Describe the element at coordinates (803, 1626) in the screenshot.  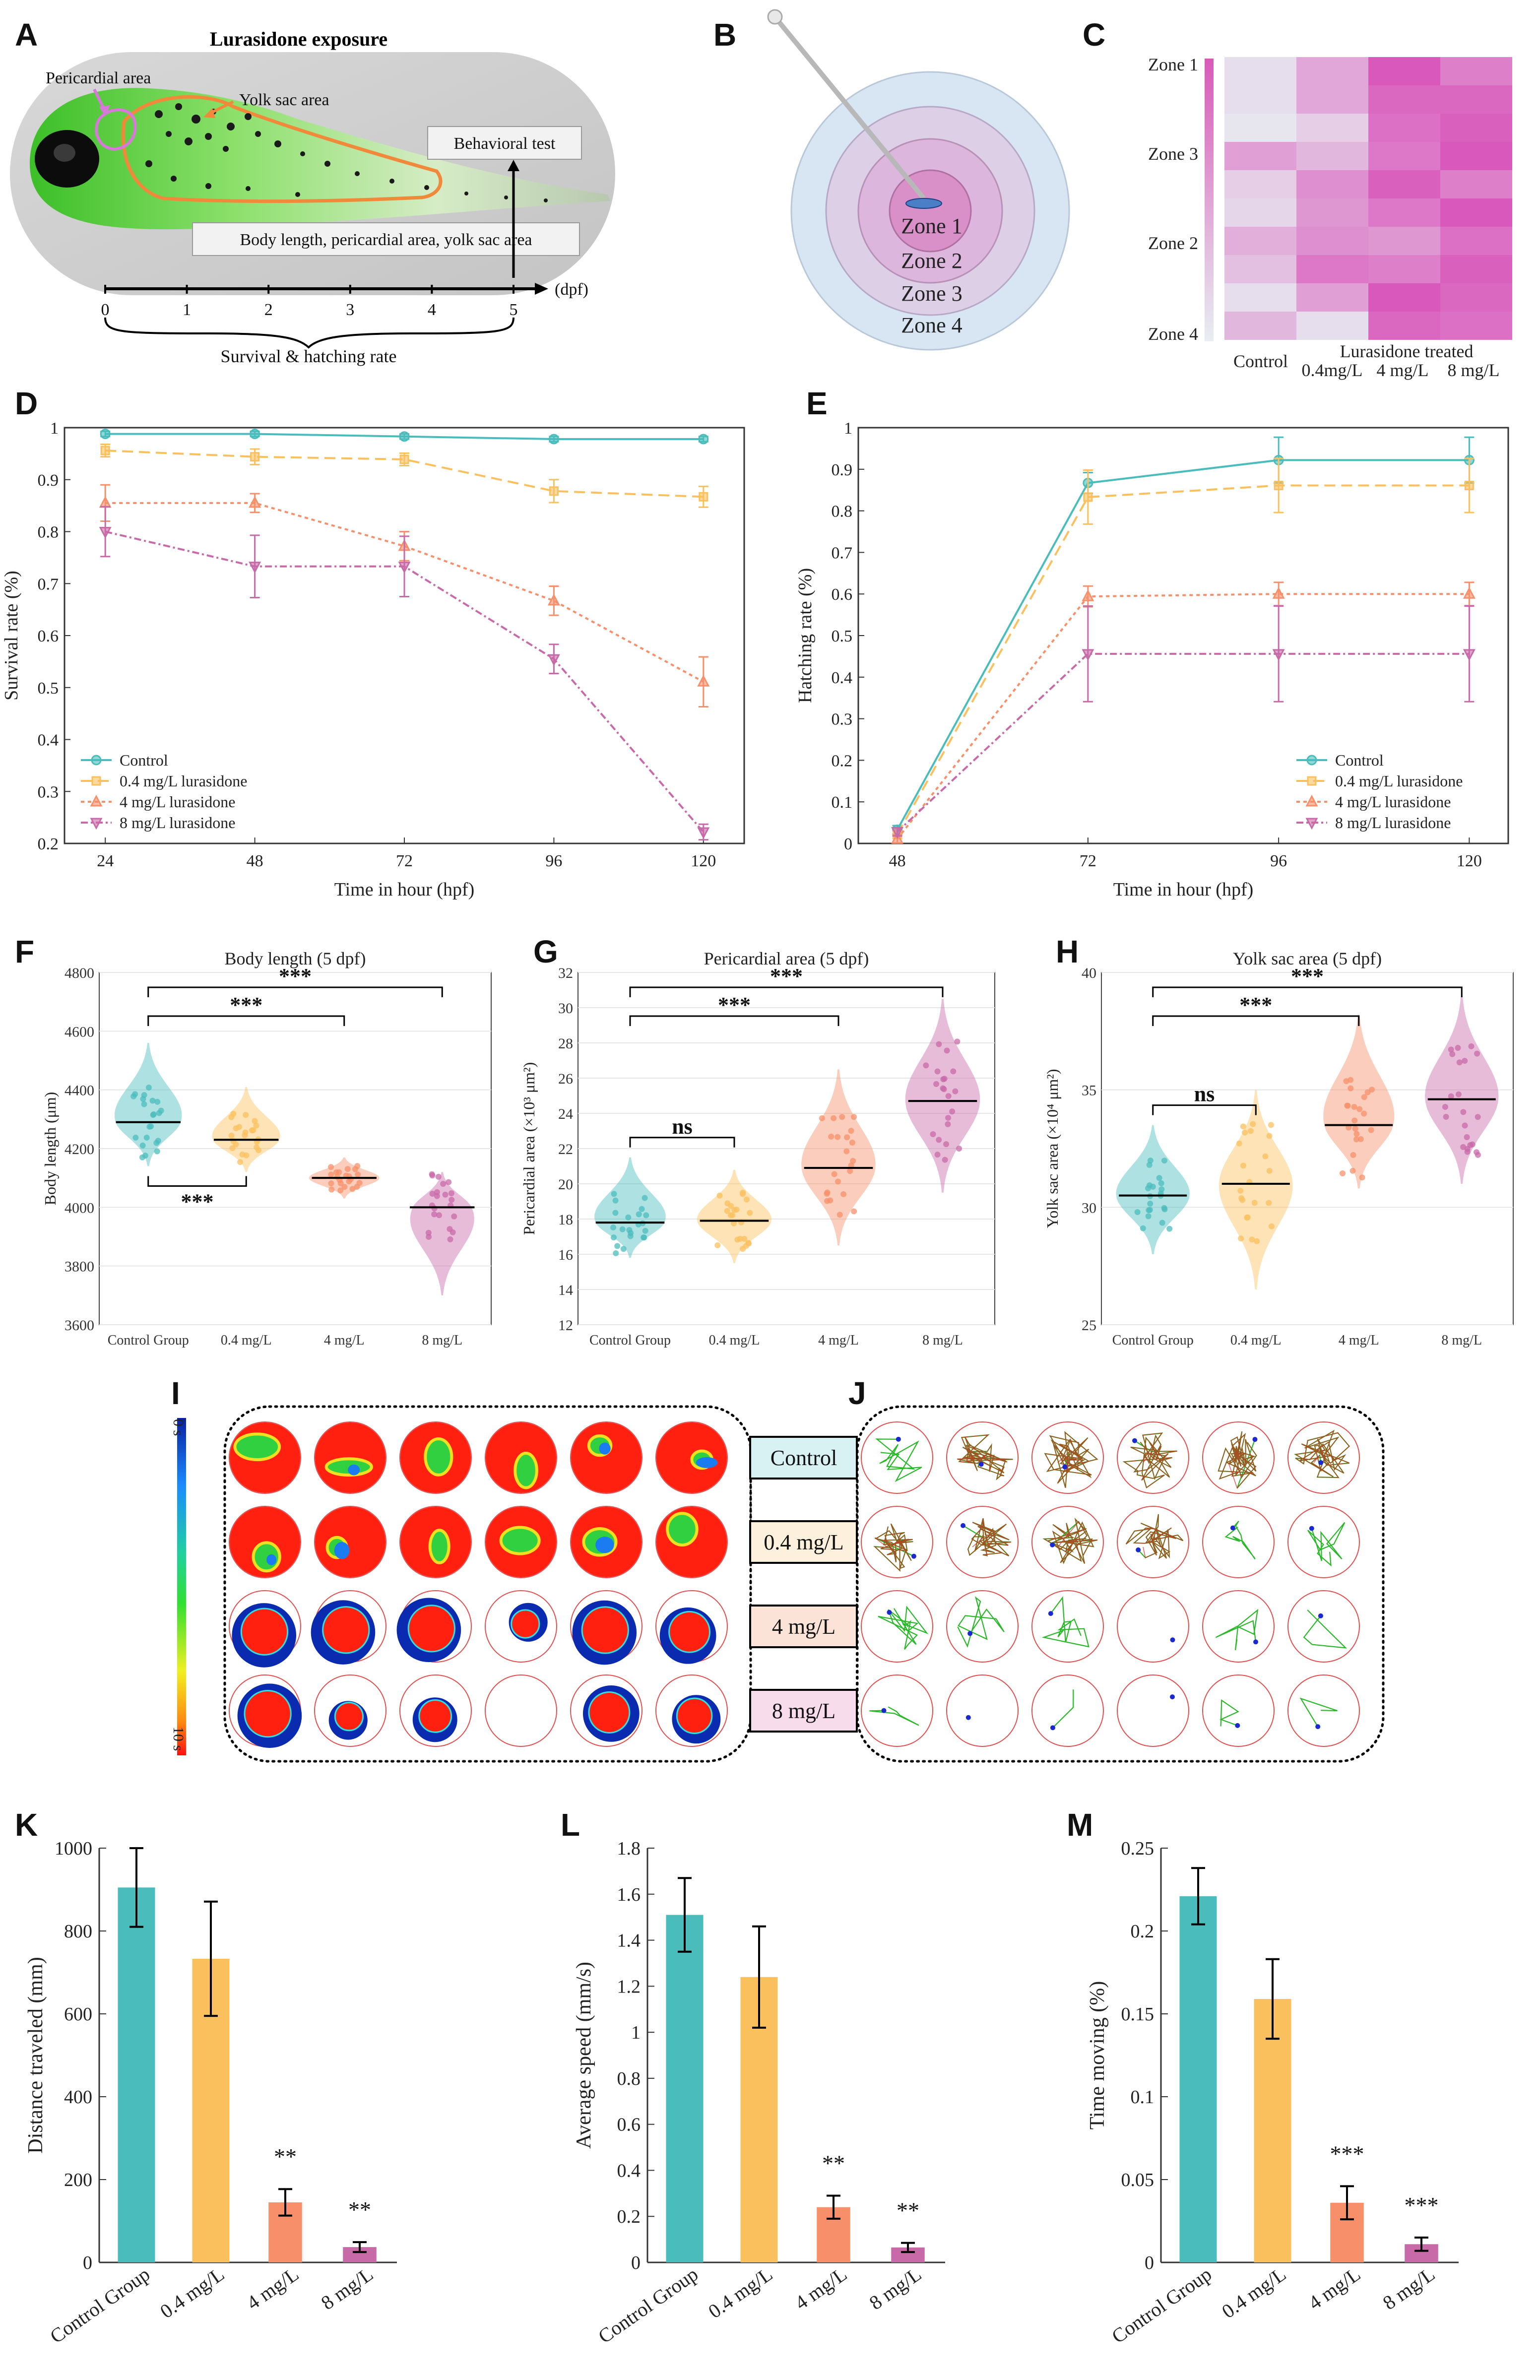
I see `group-label: 4 mg/L` at that location.